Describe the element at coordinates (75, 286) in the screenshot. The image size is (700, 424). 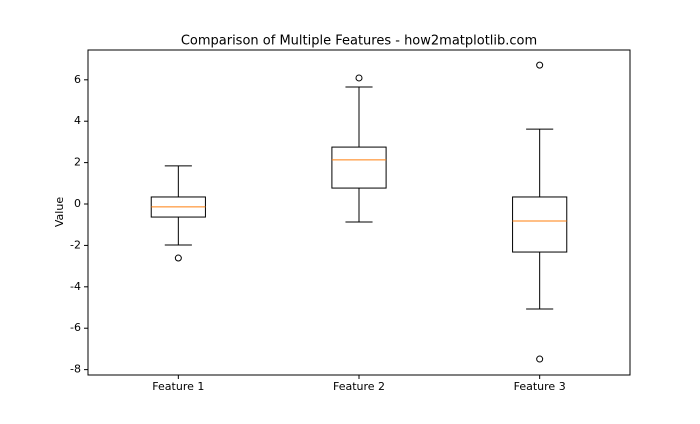
I see `y-tick-label: -4` at that location.